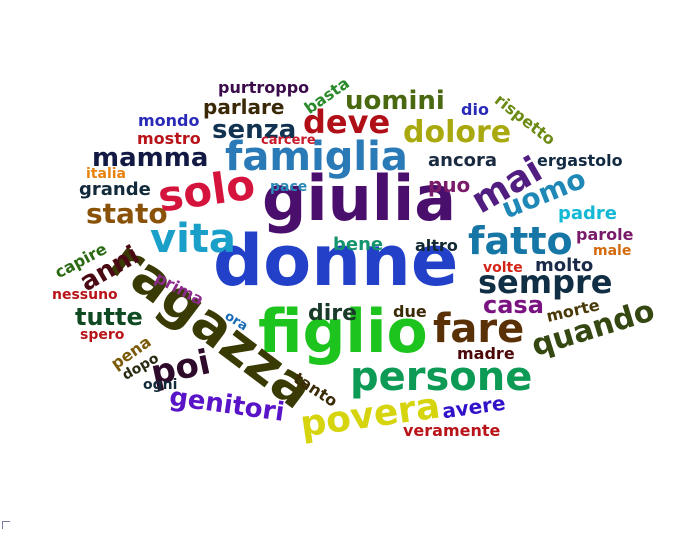 This screenshot has height=533, width=700. I want to click on word-ogni: ogni, so click(160, 385).